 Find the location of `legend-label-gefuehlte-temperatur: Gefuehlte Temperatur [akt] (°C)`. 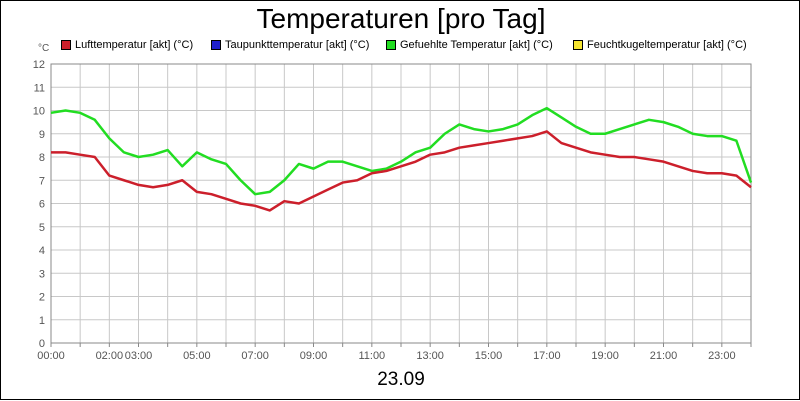

legend-label-gefuehlte-temperatur: Gefuehlte Temperatur [akt] (°C) is located at coordinates (476, 45).